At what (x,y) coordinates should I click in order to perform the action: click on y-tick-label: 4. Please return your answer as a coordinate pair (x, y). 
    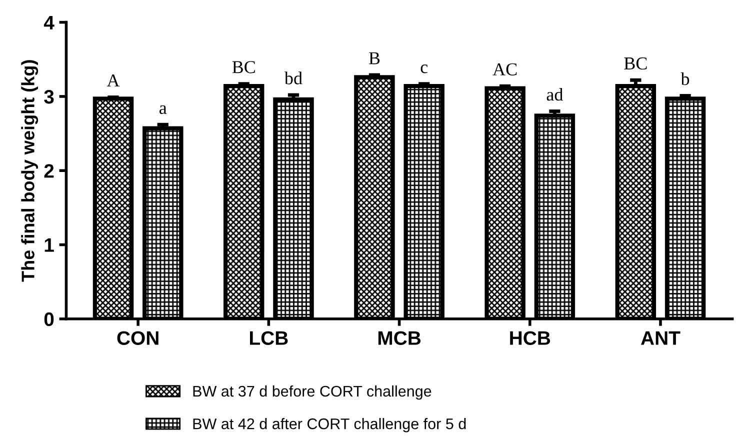
    Looking at the image, I should click on (49, 23).